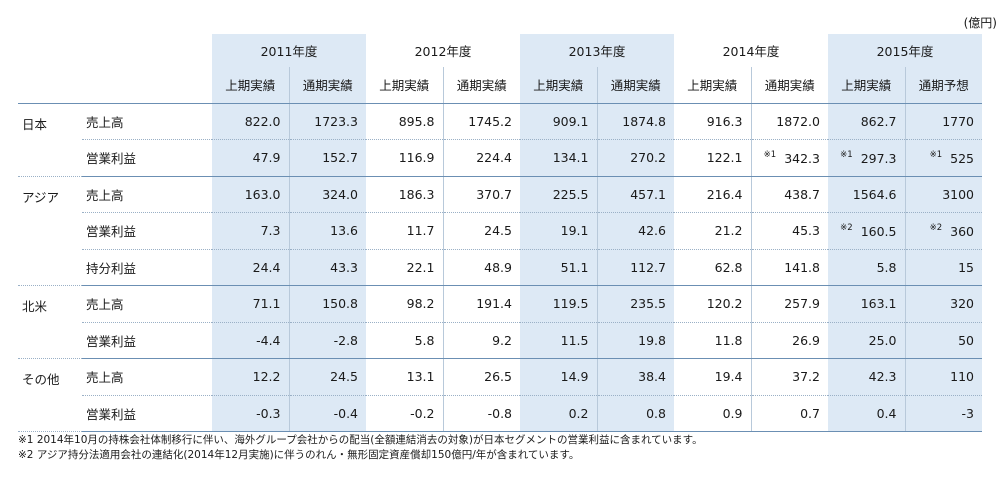 The height and width of the screenshot is (477, 1005). What do you see at coordinates (250, 267) in the screenshot?
I see `value-cell: 24.4` at bounding box center [250, 267].